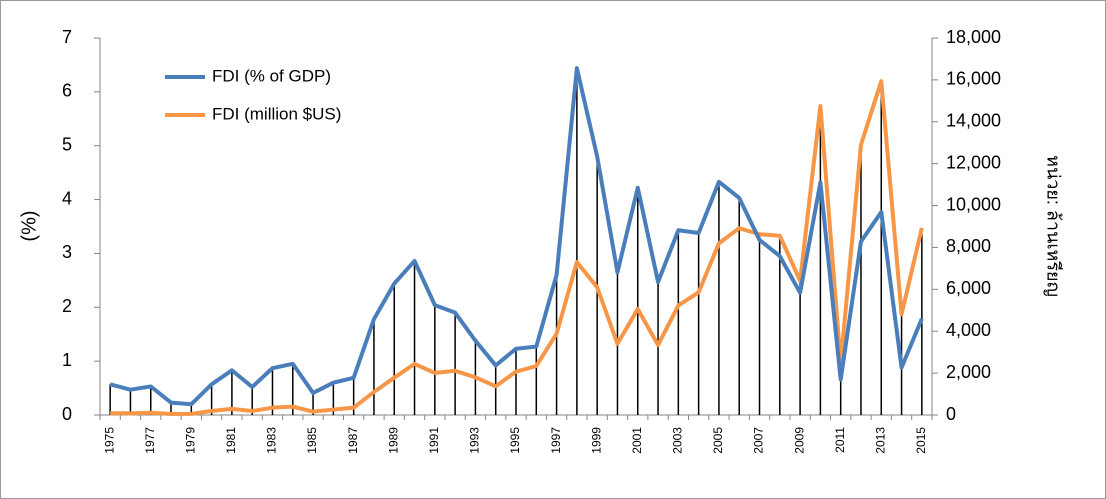 The width and height of the screenshot is (1106, 499). Describe the element at coordinates (67, 306) in the screenshot. I see `y-tick-label: 2` at that location.